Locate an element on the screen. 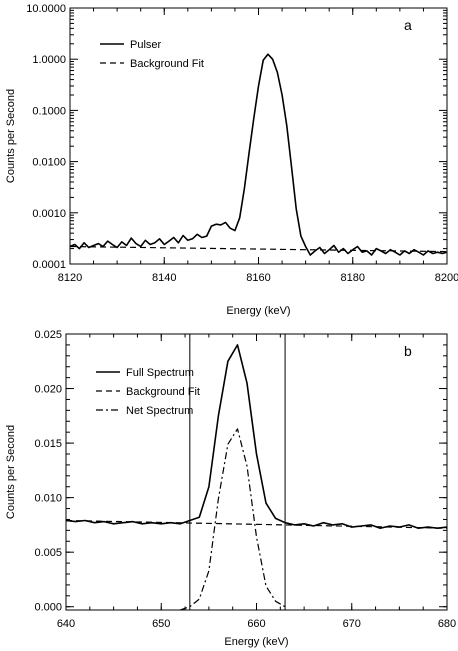  x-tick-label: 8140 is located at coordinates (164, 278).